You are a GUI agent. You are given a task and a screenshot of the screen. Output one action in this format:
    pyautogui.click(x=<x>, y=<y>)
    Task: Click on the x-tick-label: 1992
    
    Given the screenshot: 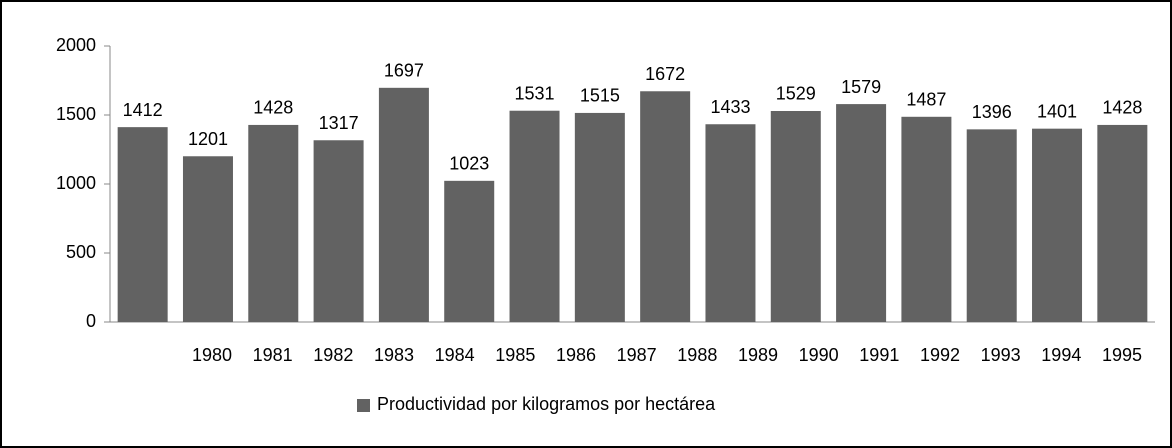 What is the action you would take?
    pyautogui.click(x=940, y=355)
    